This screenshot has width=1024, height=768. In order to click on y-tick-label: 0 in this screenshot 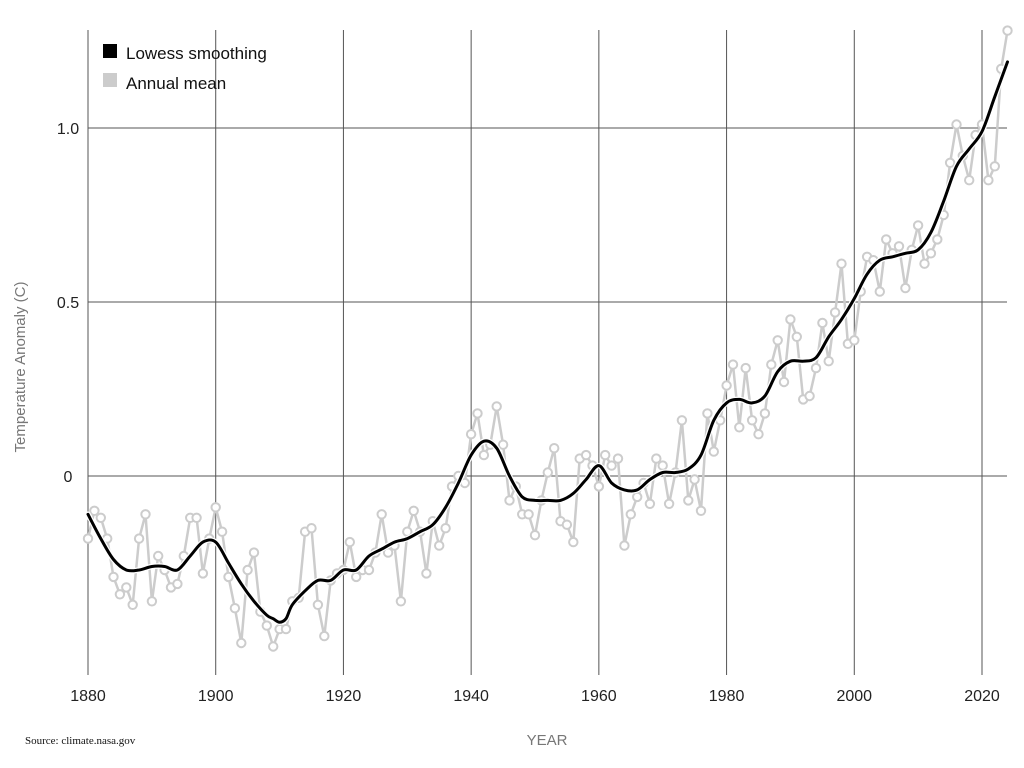, I will do `click(68, 477)`.